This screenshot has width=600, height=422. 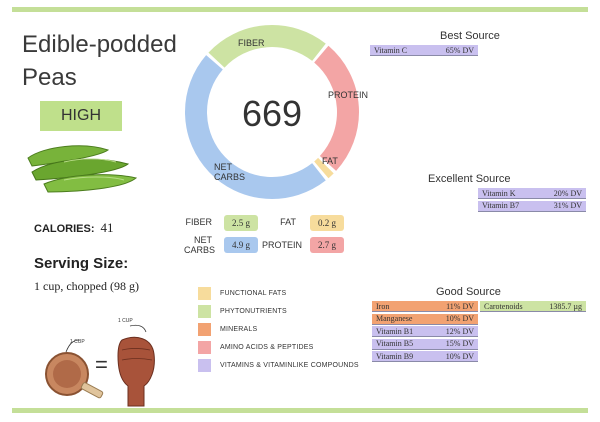 What do you see at coordinates (73, 346) in the screenshot?
I see `cup-arrow-icon` at bounding box center [73, 346].